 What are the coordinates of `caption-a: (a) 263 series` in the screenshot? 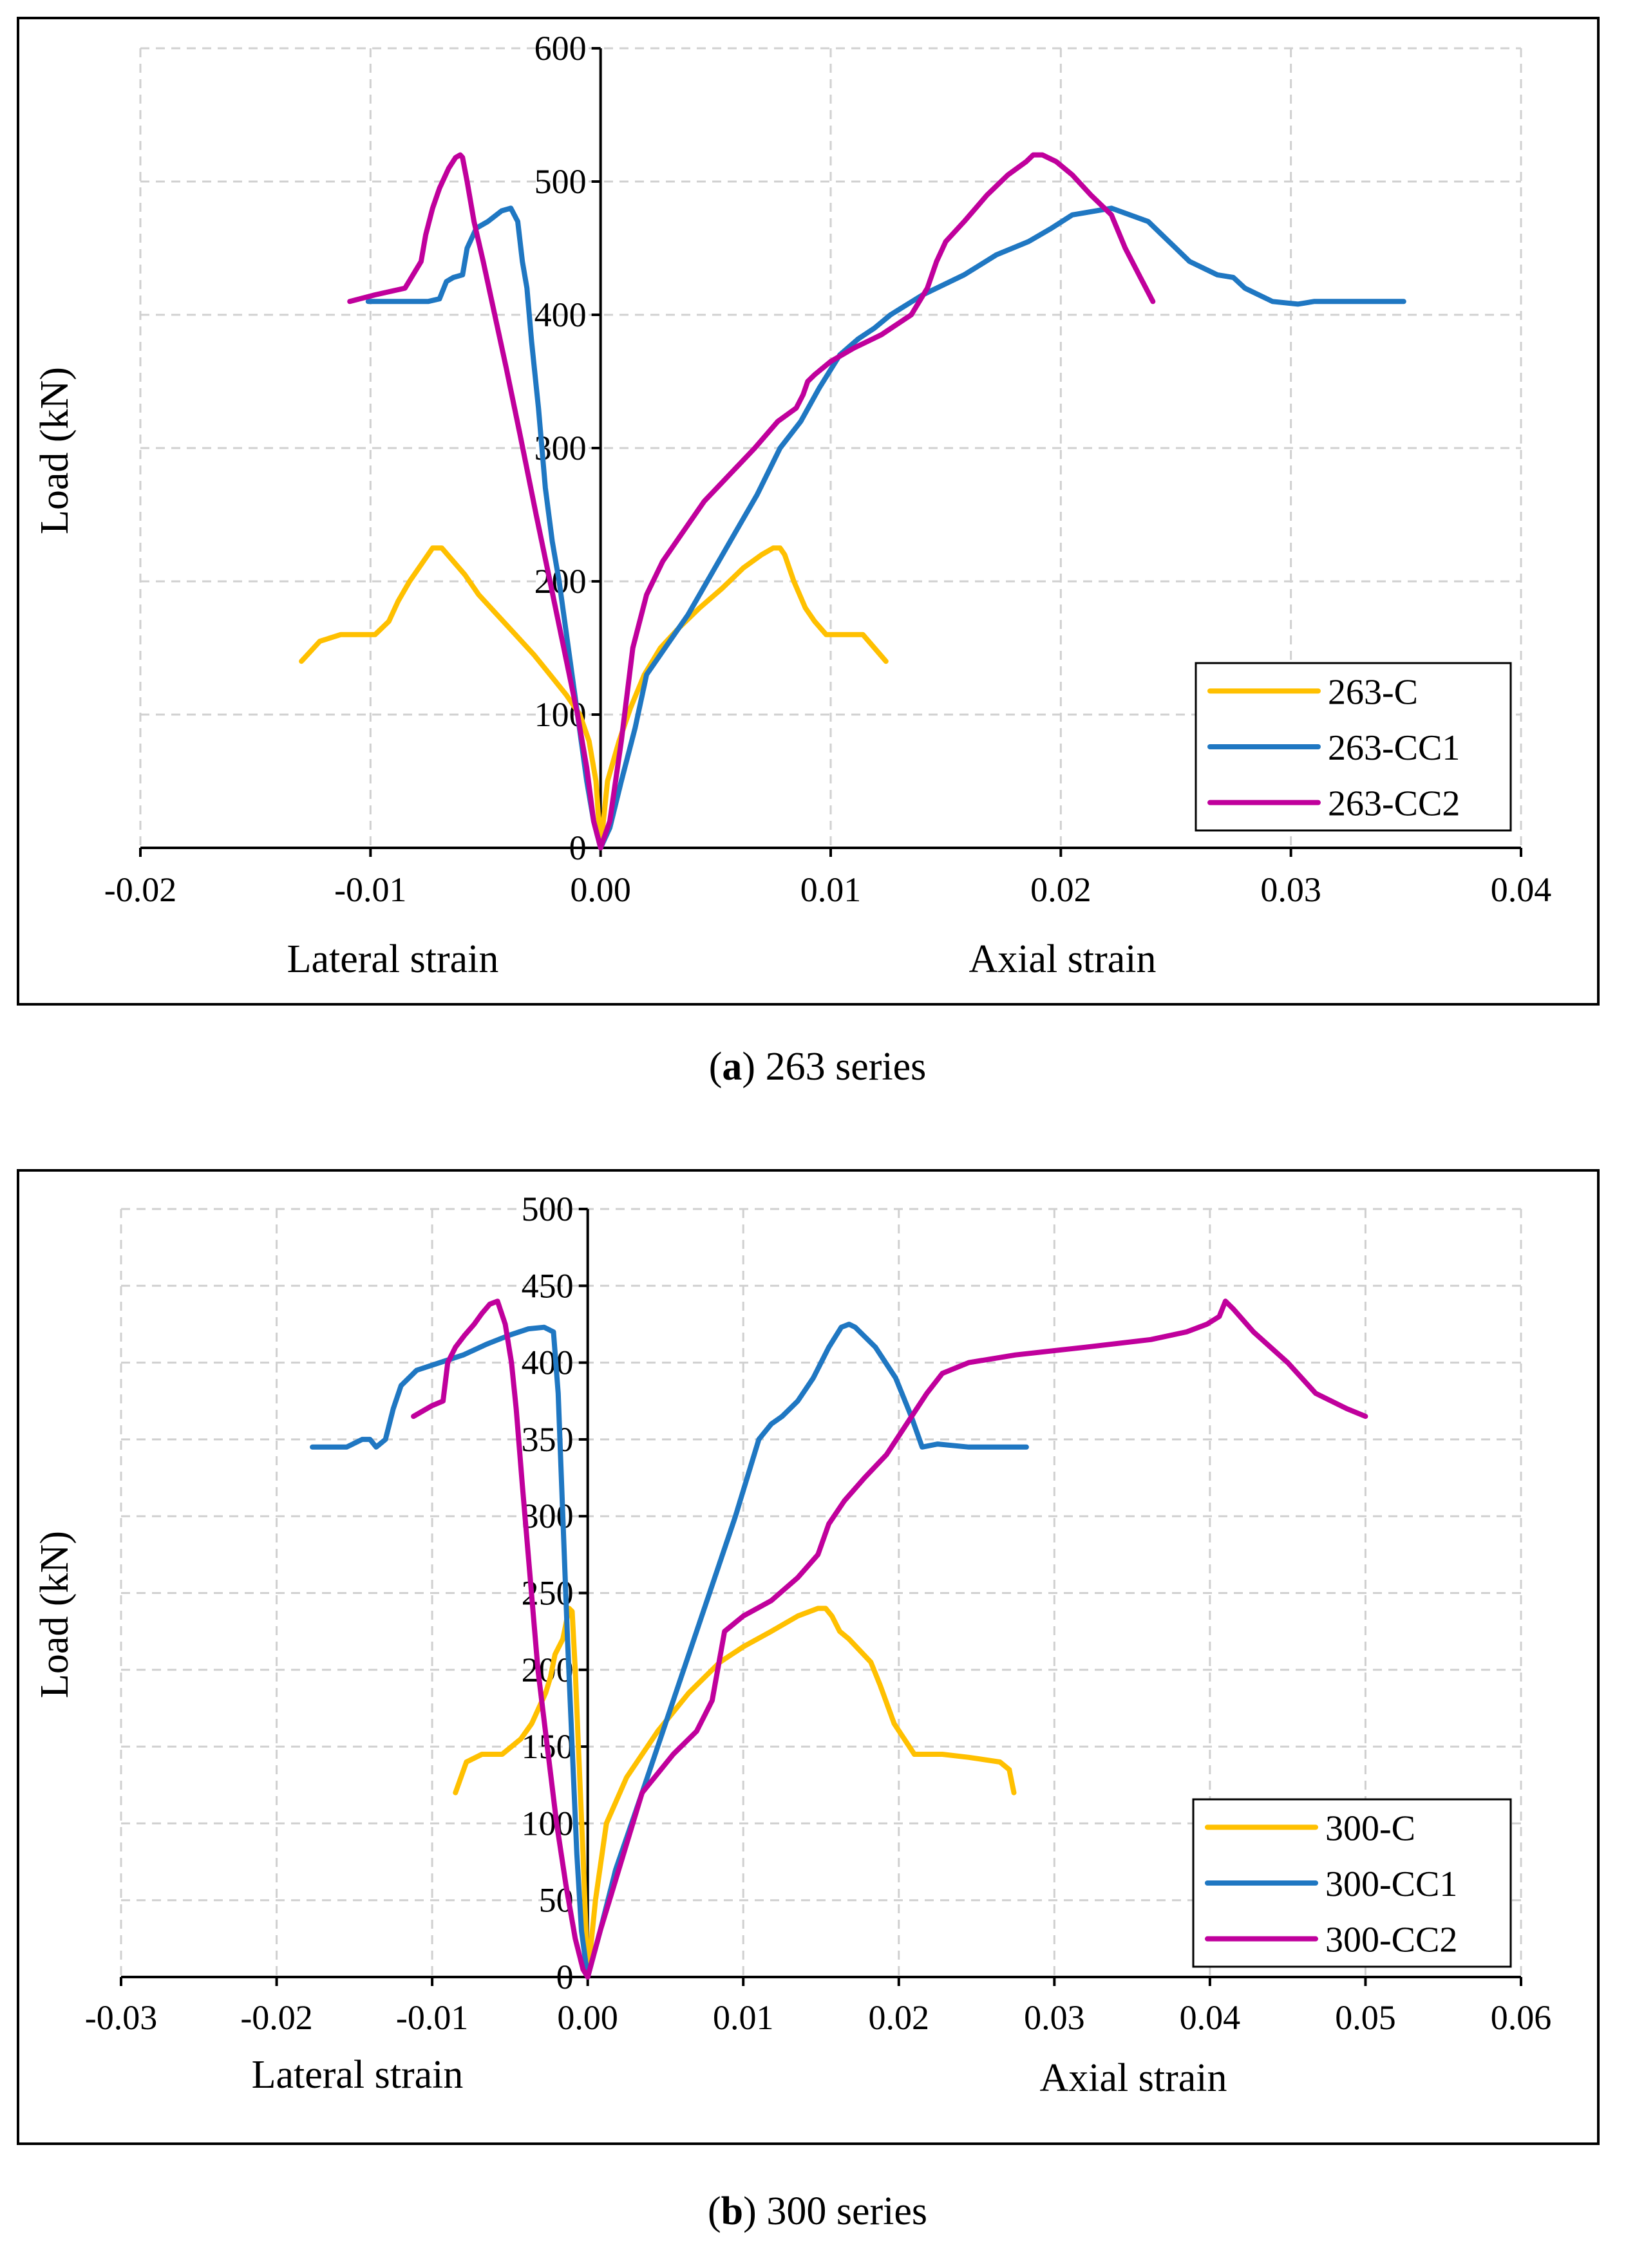 It's located at (817, 1067).